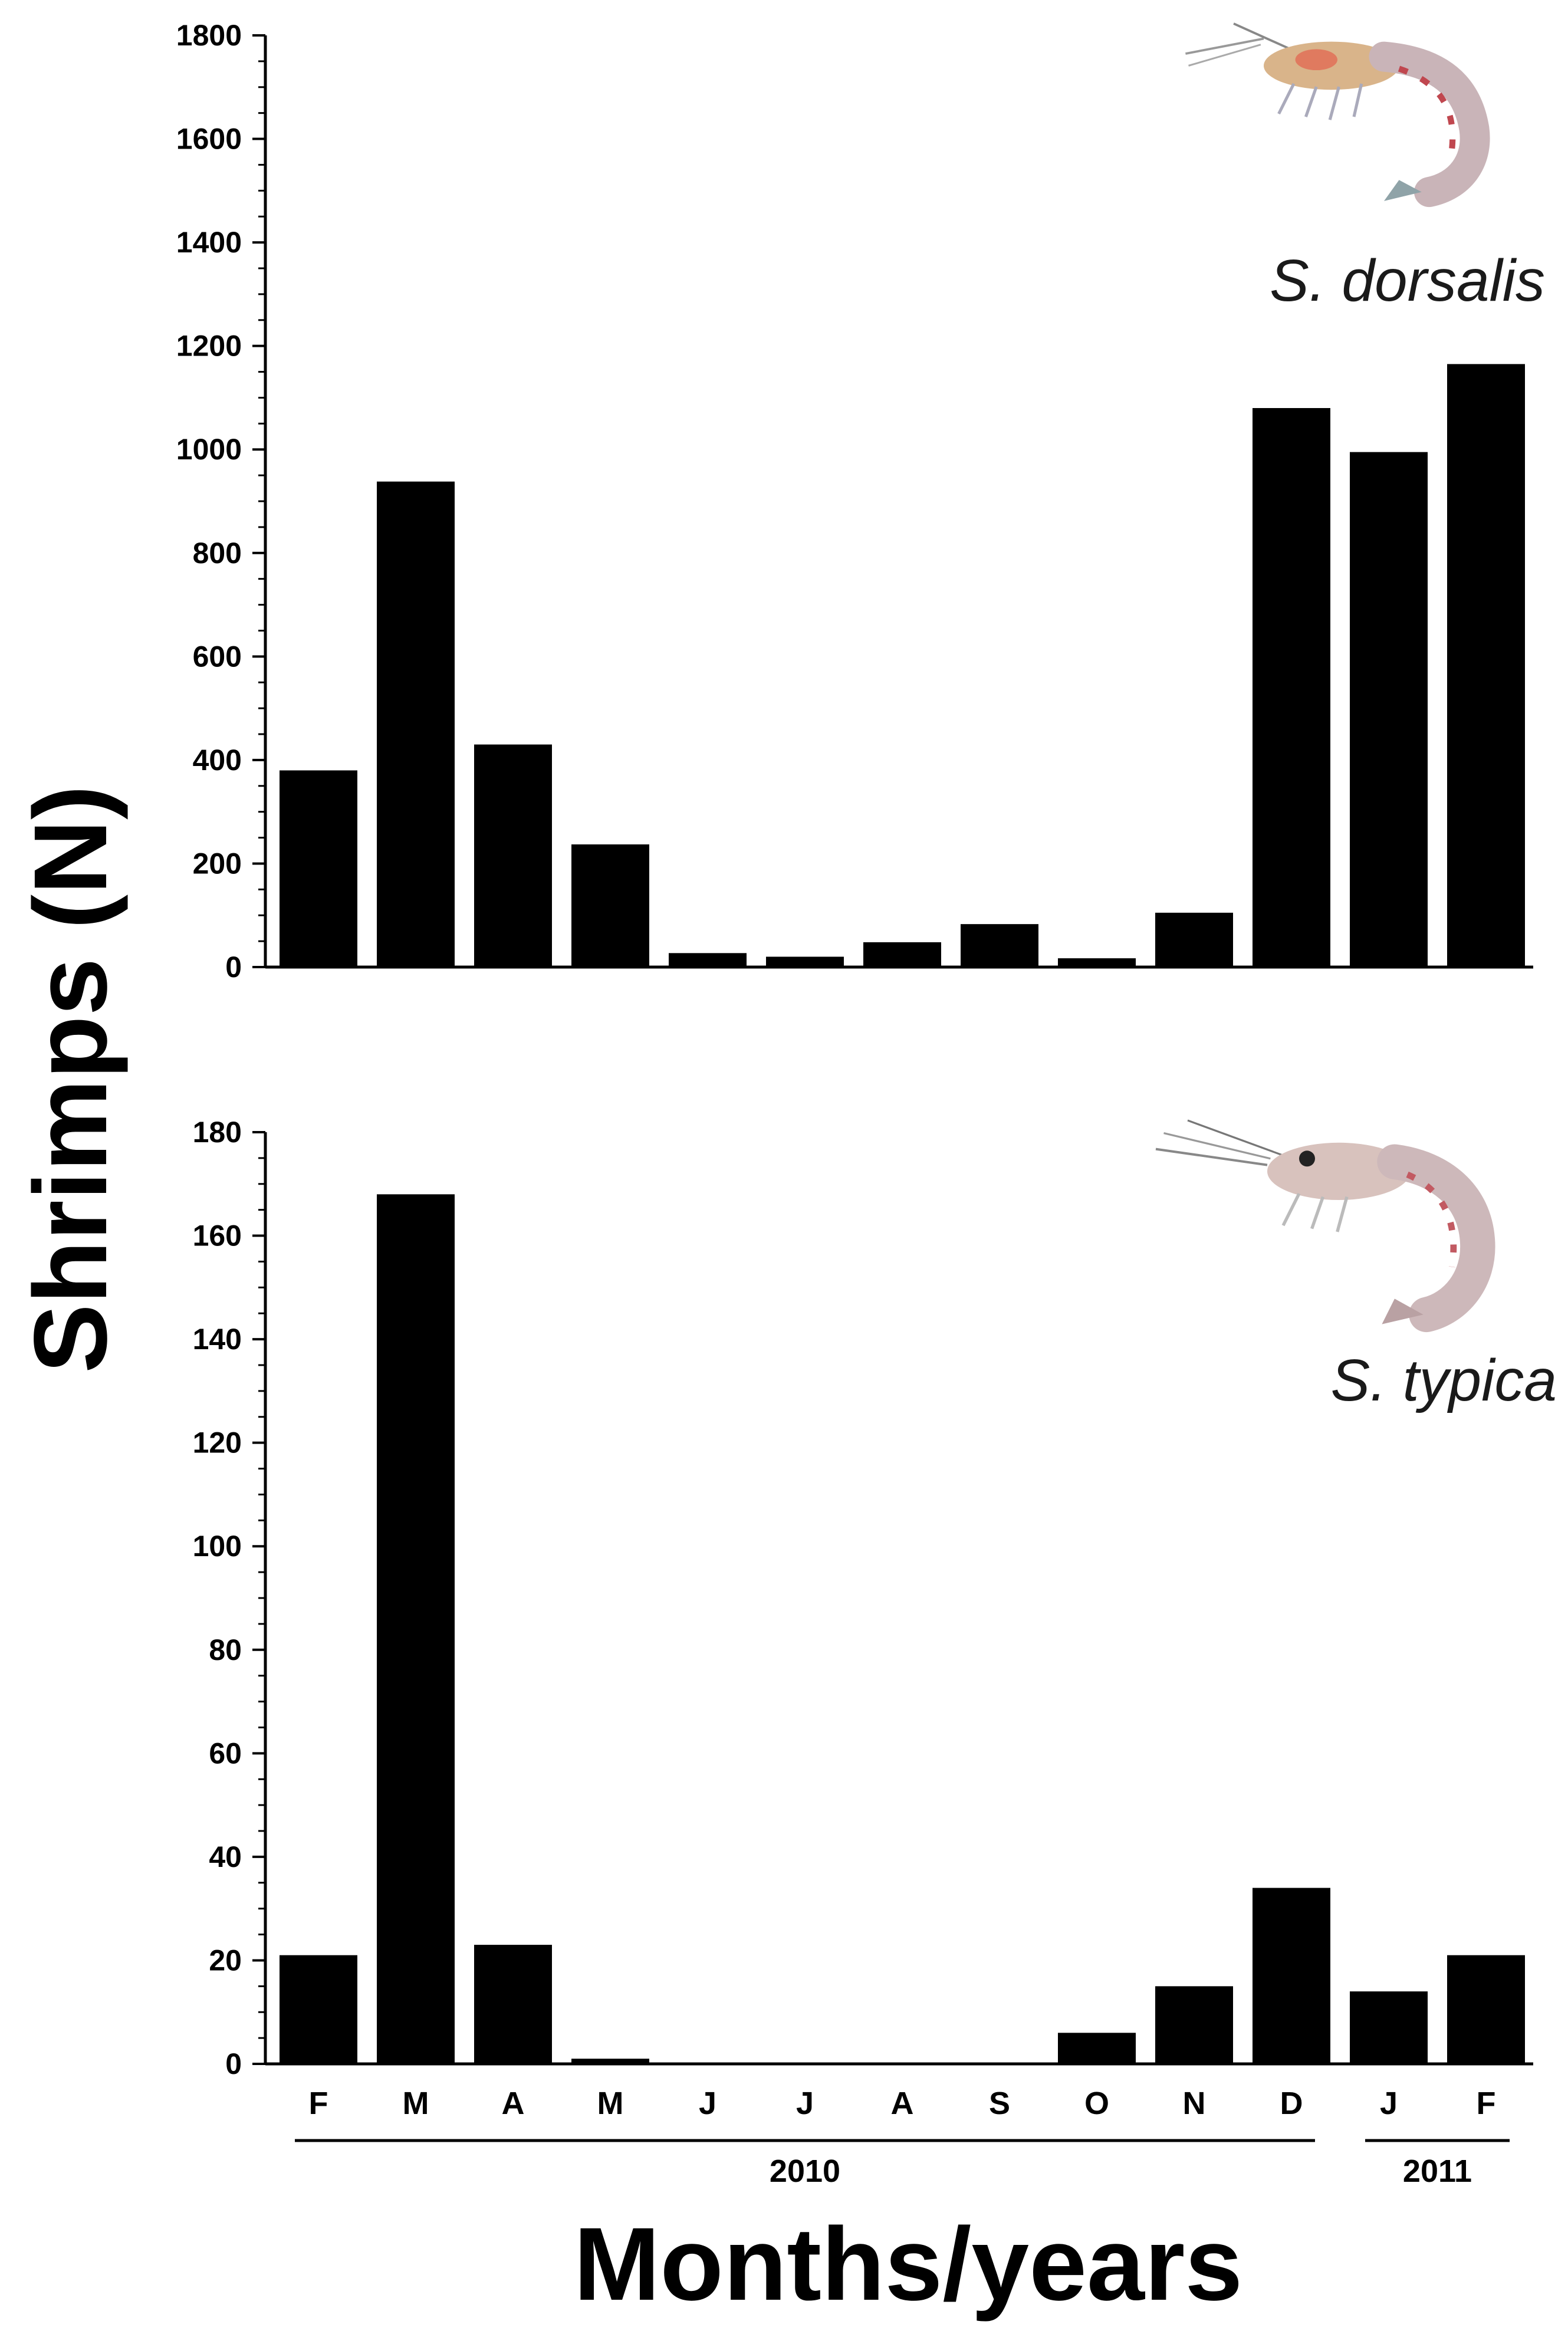 Image resolution: width=1568 pixels, height=2331 pixels. What do you see at coordinates (1096, 2103) in the screenshot?
I see `x-tick-label: O` at bounding box center [1096, 2103].